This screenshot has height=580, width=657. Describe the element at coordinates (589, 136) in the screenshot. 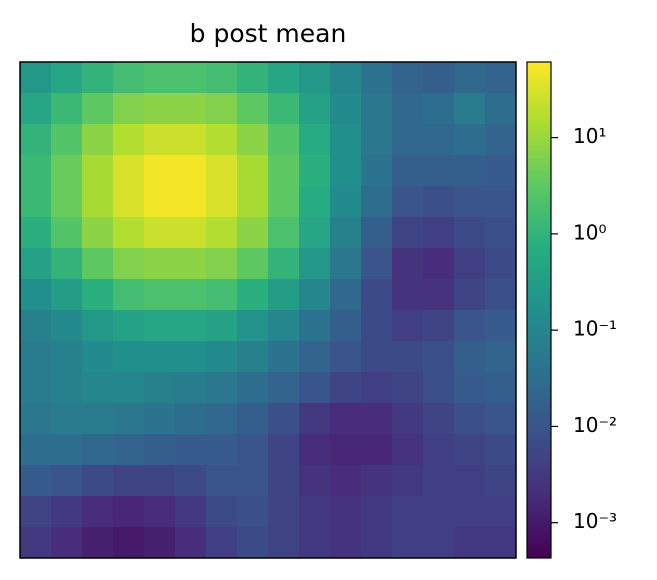

I see `colorbar-tick-label: 10¹` at that location.